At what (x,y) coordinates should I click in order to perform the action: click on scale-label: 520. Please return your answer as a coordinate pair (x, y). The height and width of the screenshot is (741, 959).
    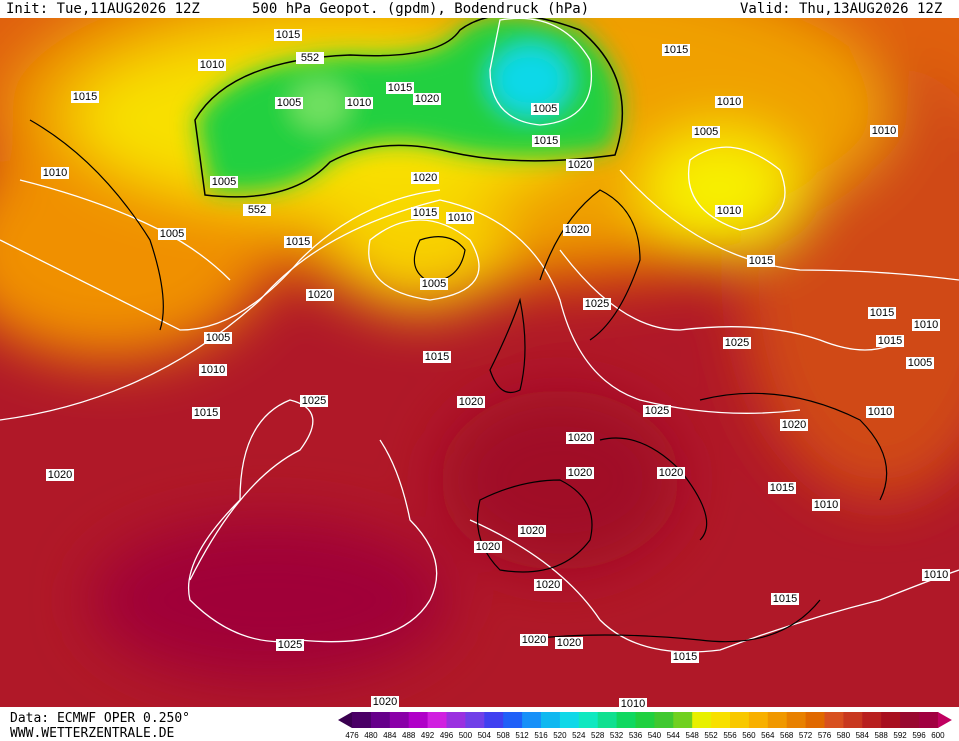
    Looking at the image, I should click on (560, 735).